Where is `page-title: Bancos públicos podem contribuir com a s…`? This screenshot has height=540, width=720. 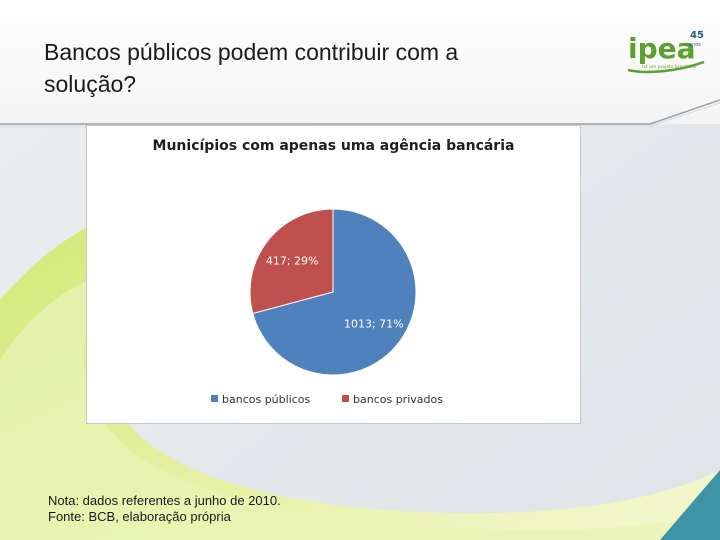 page-title: Bancos públicos podem contribuir com a s… is located at coordinates (314, 68).